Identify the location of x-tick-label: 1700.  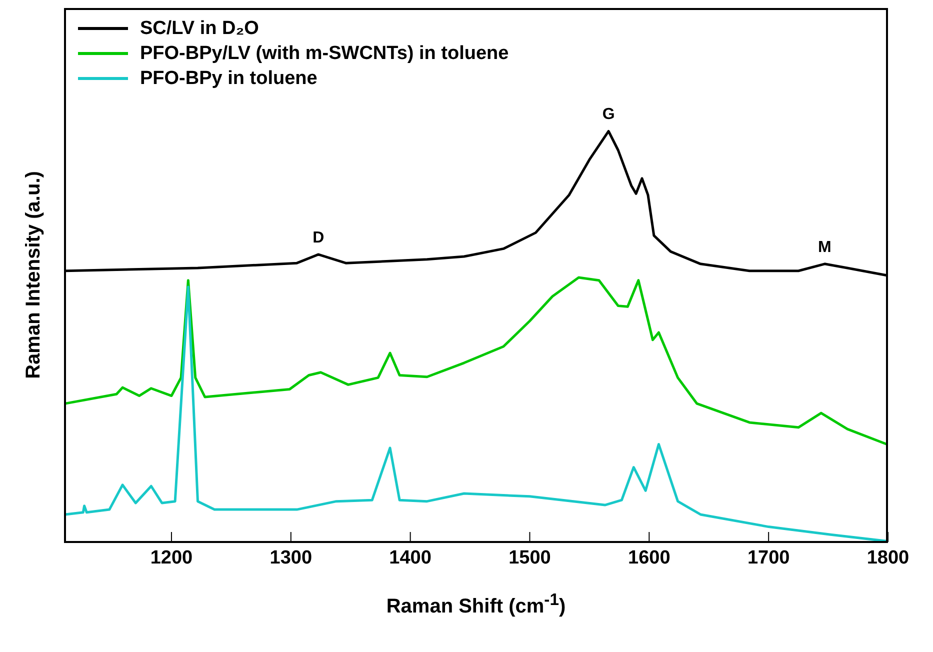
(768, 557).